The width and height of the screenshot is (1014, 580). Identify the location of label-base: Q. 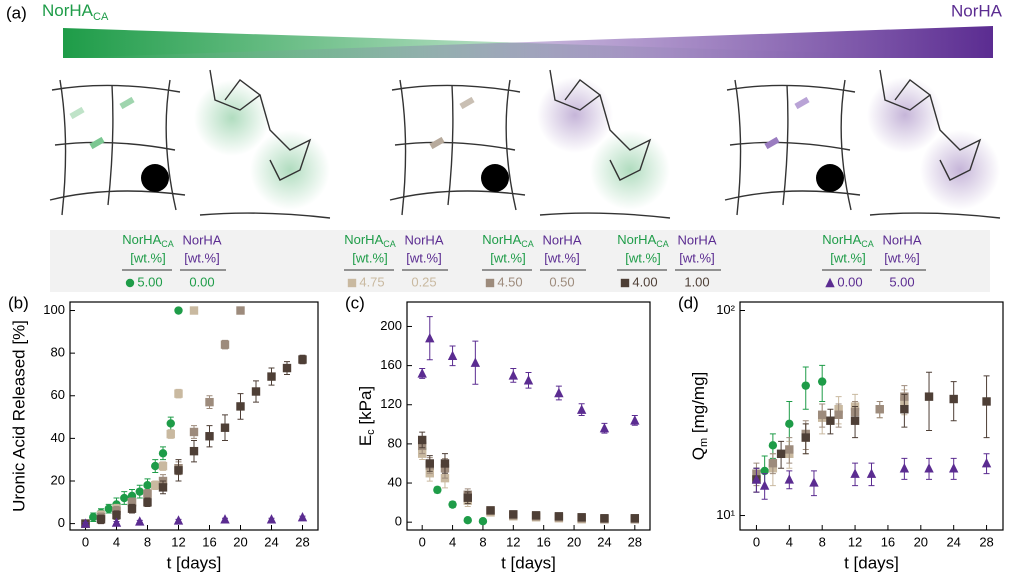
(698, 453).